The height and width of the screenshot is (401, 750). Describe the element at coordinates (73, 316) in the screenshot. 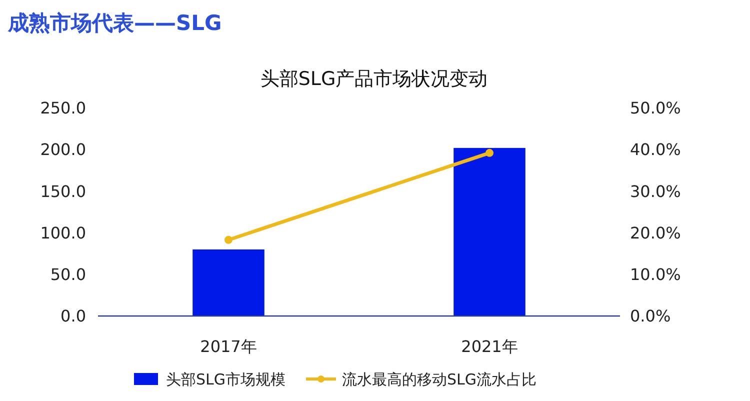

I see `y-tick-label: 0.0` at that location.